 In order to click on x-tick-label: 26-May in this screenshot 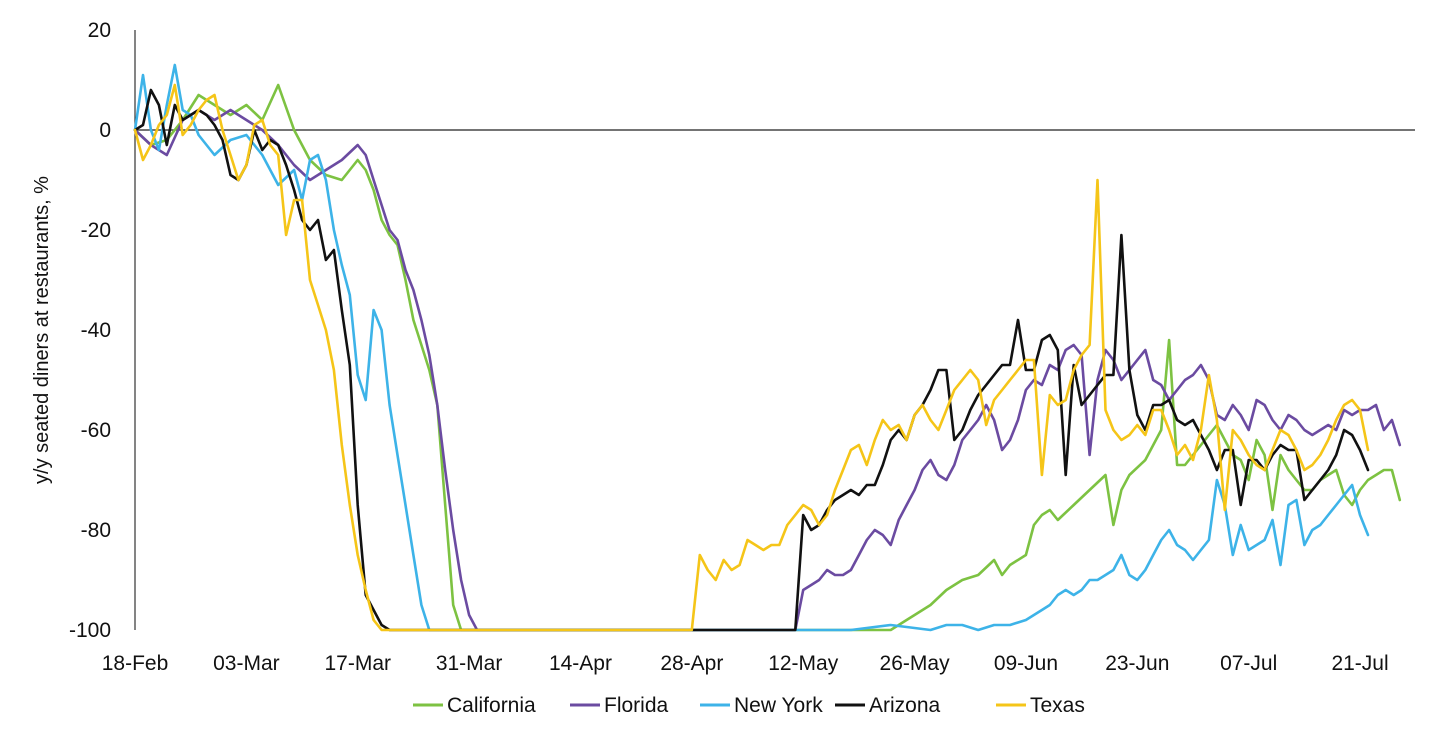, I will do `click(915, 663)`.